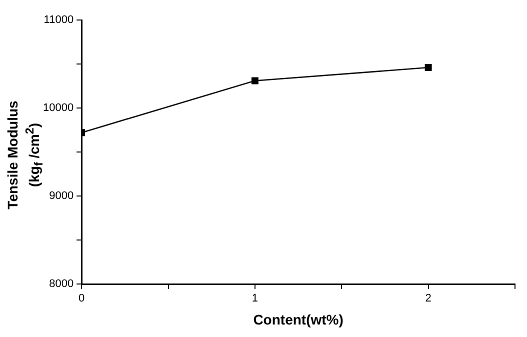 The width and height of the screenshot is (527, 337). What do you see at coordinates (58, 108) in the screenshot?
I see `y-tick-label: 10000` at bounding box center [58, 108].